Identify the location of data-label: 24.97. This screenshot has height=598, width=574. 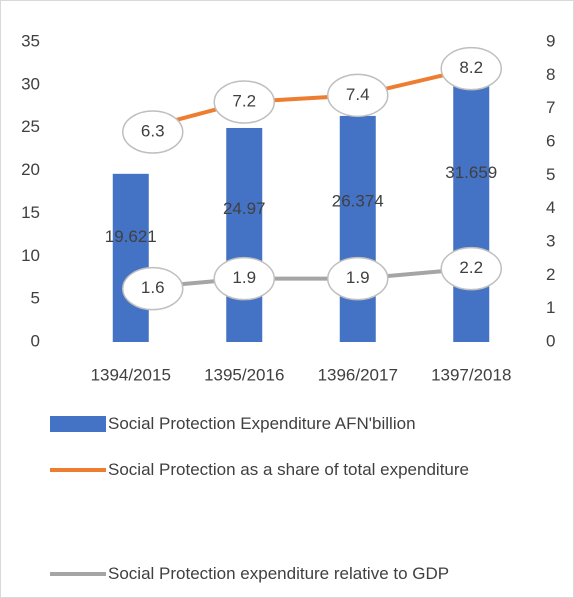
(244, 208).